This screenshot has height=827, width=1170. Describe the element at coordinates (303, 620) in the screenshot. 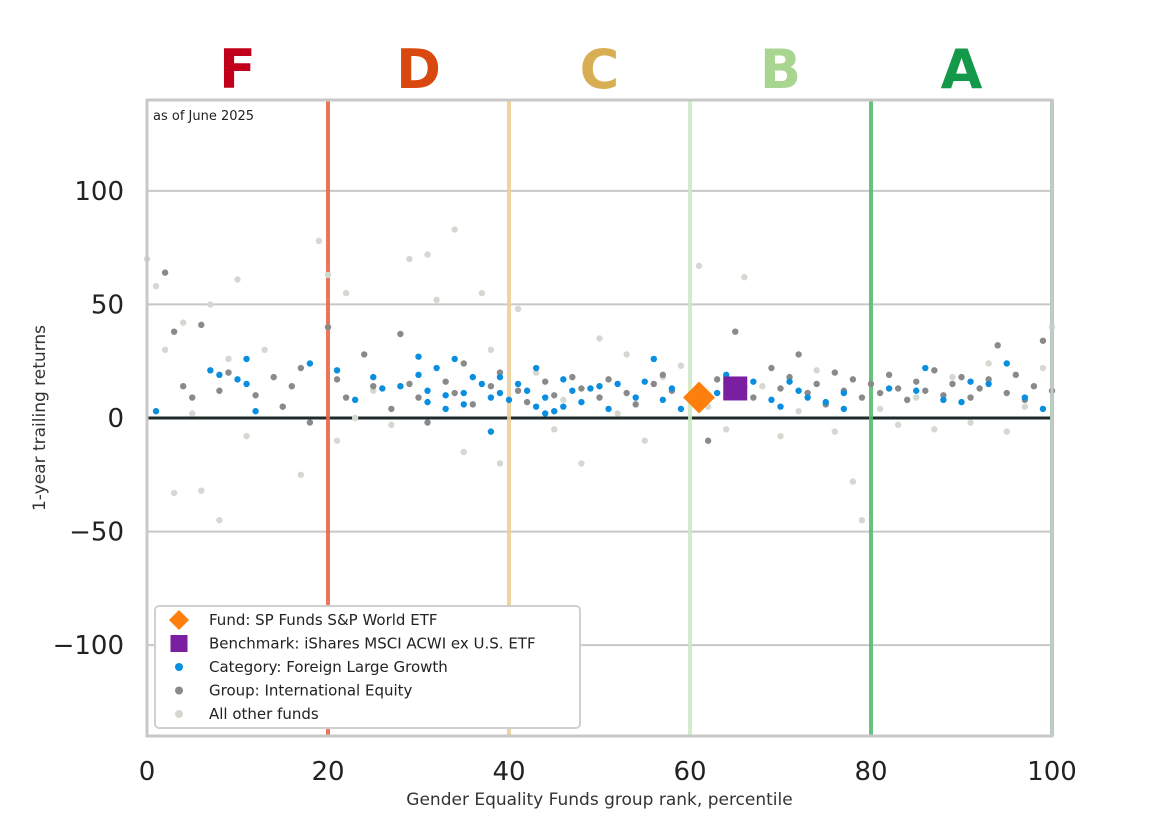

I see `legend-item: Fund: SP Funds S&P World ETF` at that location.